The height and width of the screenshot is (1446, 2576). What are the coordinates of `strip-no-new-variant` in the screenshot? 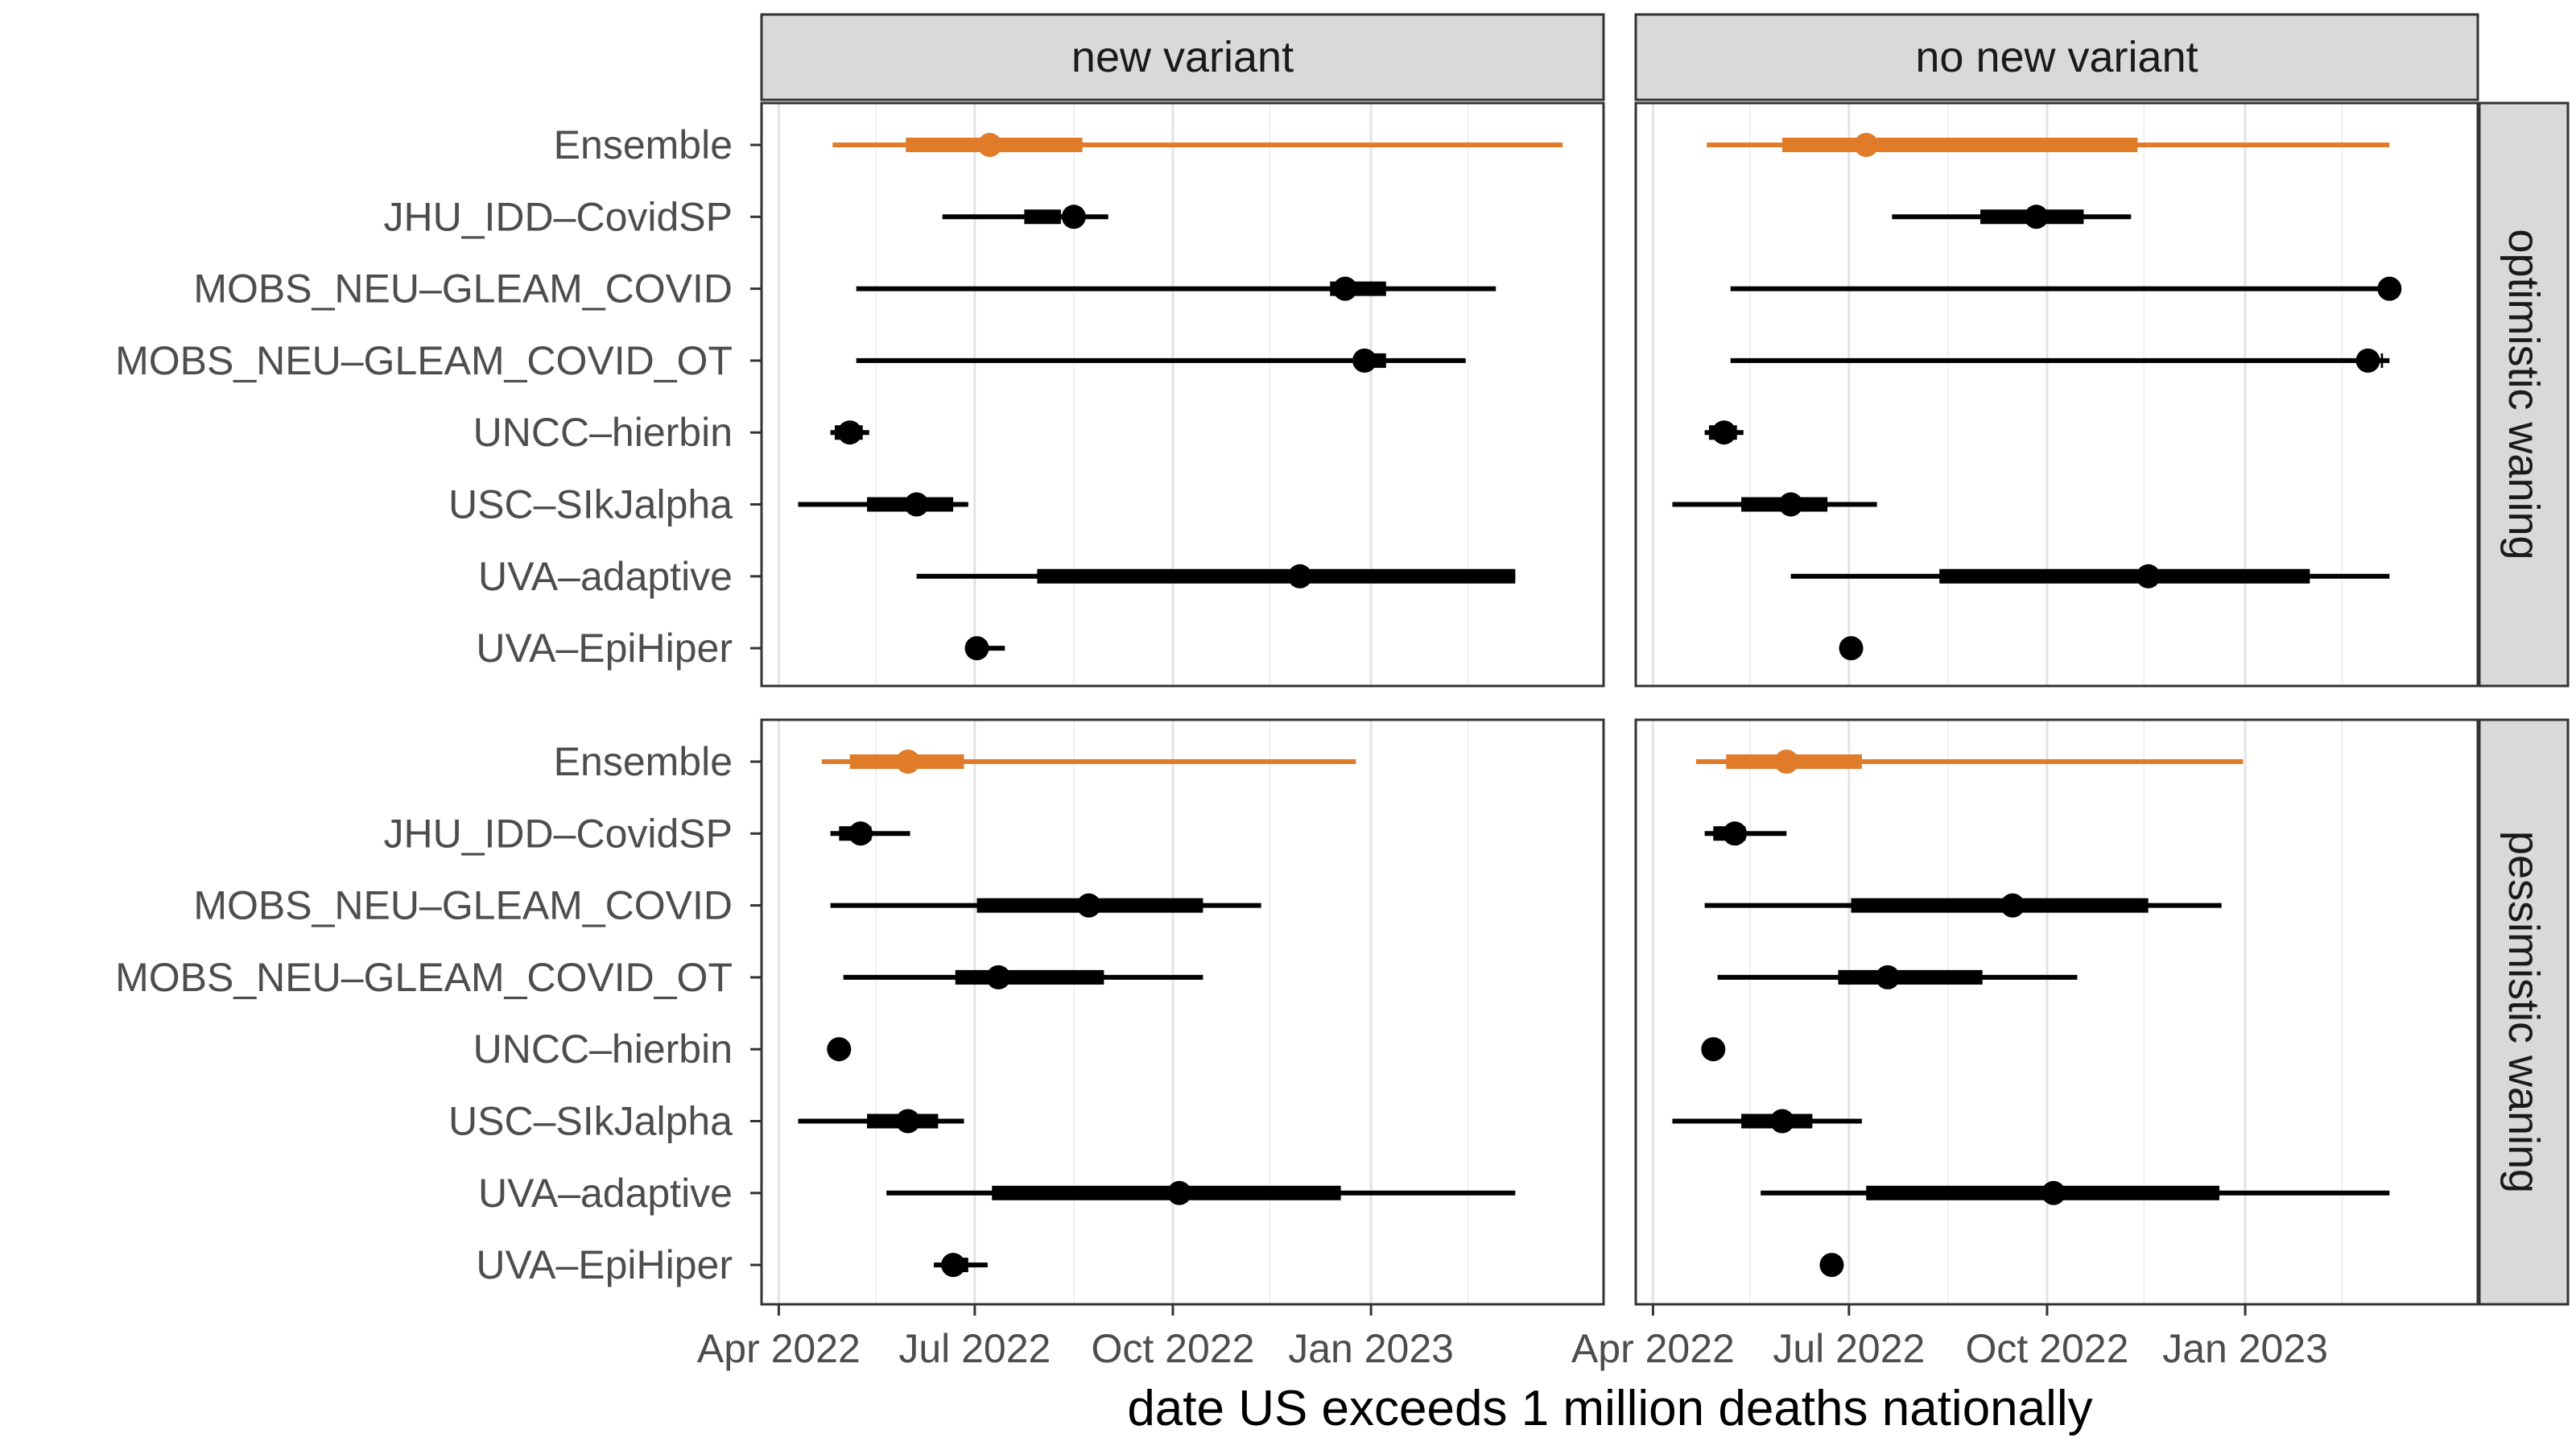 It's located at (2056, 57).